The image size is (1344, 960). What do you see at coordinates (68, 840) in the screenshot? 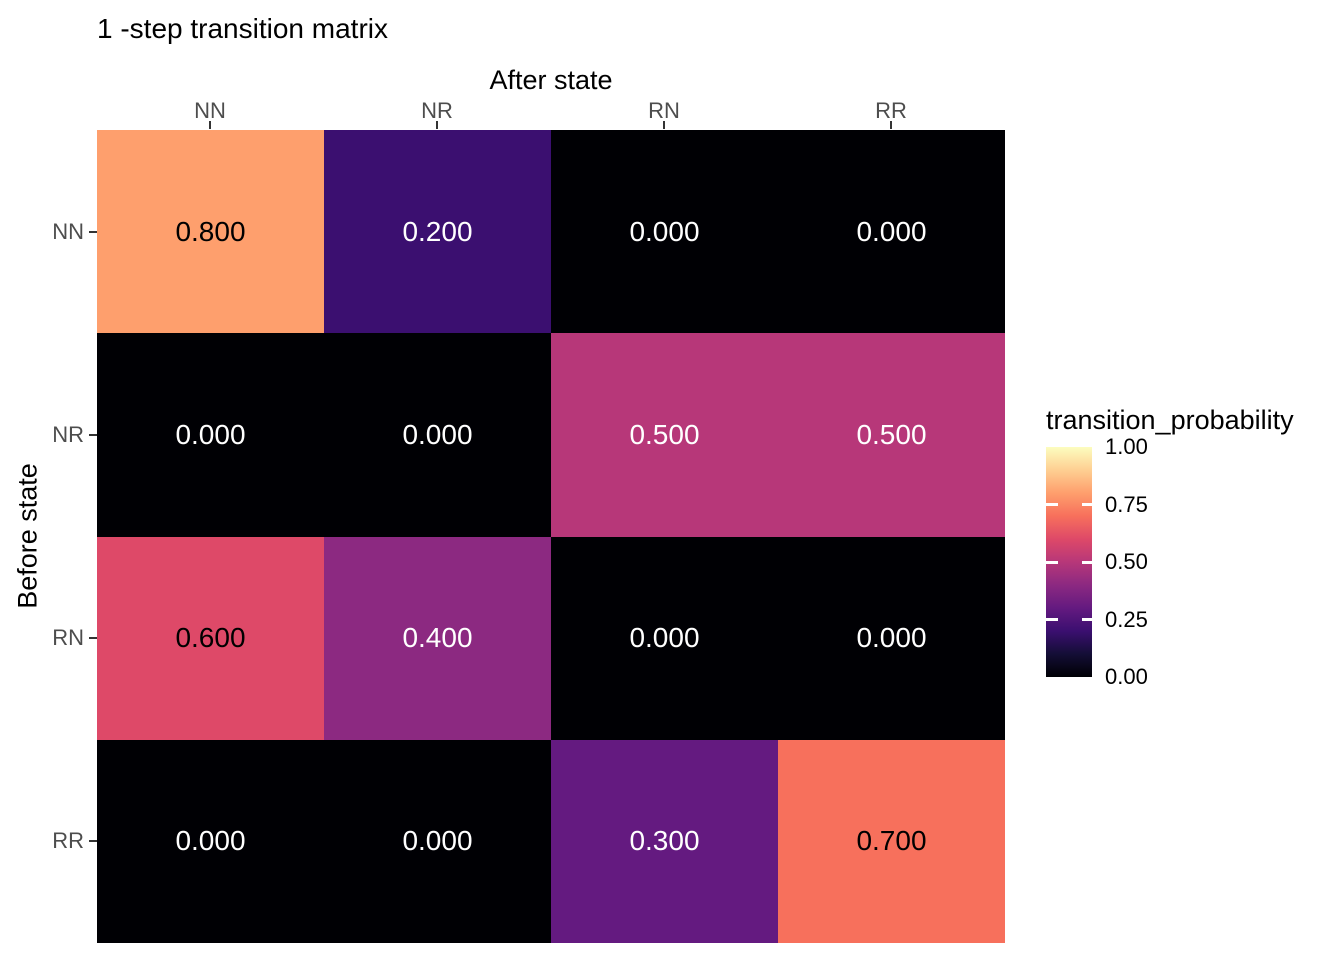
I see `y-tick-label-rr: RR` at bounding box center [68, 840].